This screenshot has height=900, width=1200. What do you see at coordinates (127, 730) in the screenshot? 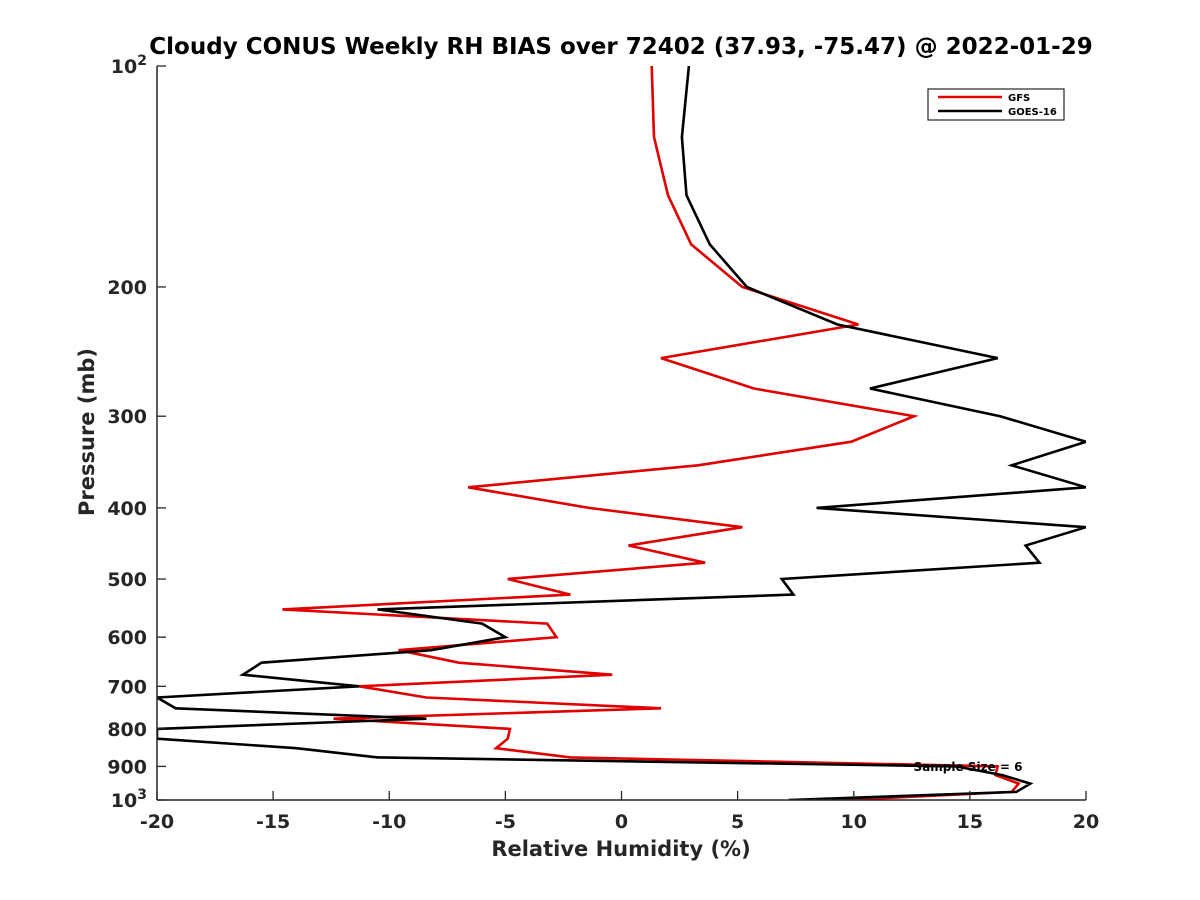
I see `y-tick-label: 800` at bounding box center [127, 730].